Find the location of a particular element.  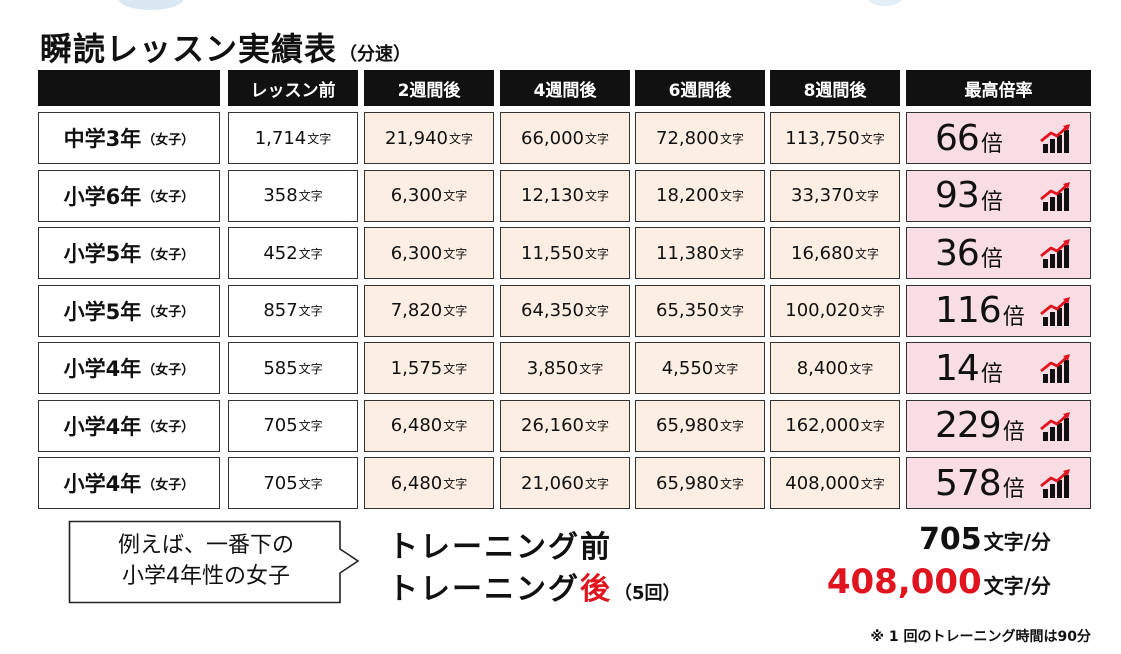

cell-value: 1,575 is located at coordinates (416, 368).